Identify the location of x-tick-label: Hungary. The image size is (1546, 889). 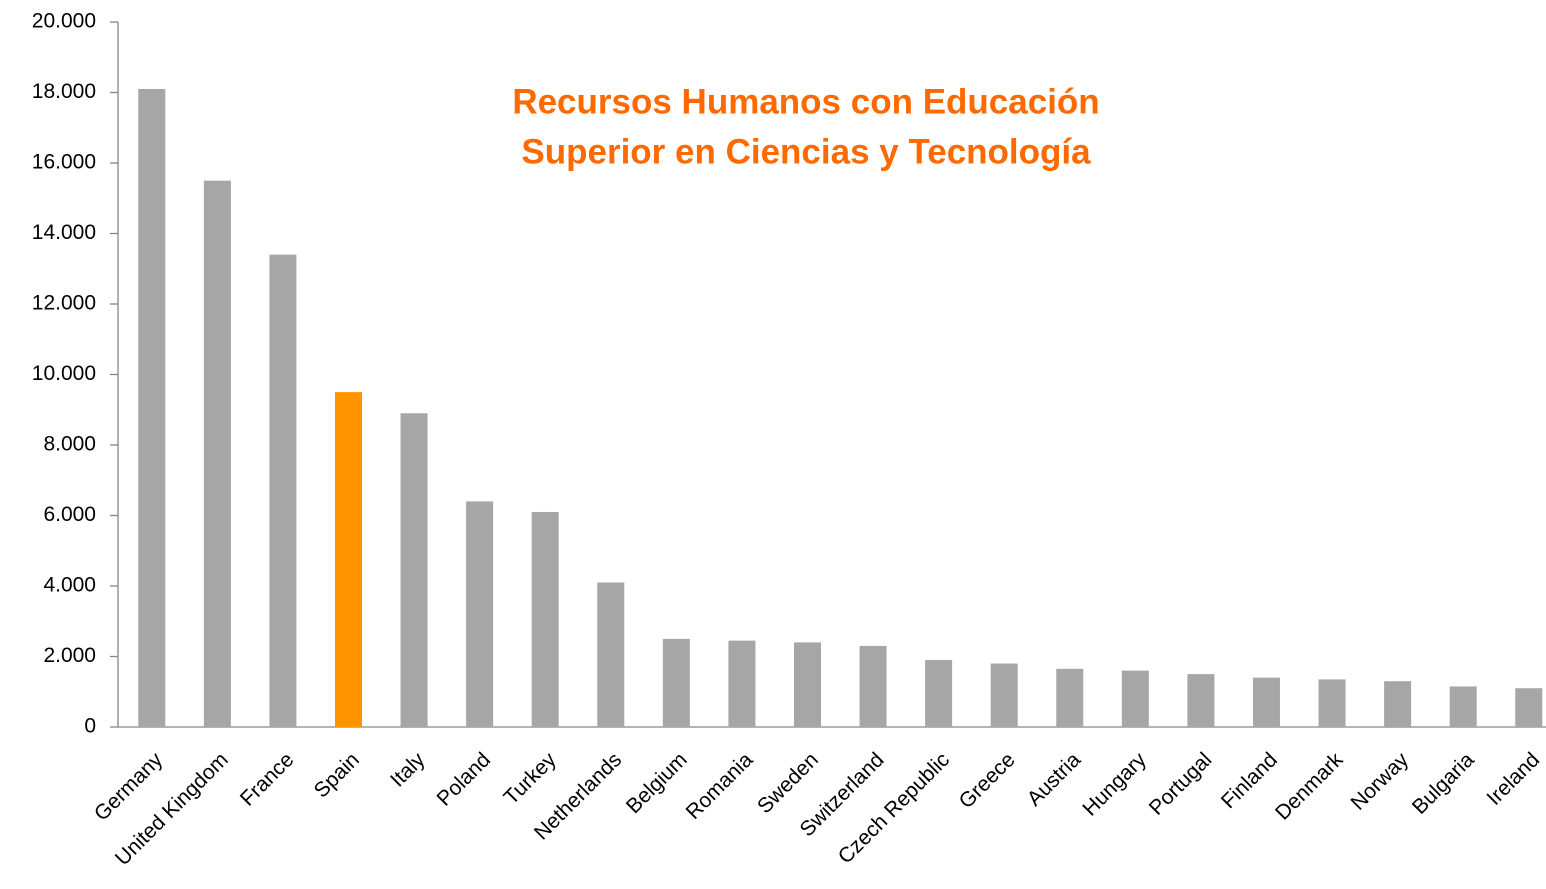
(1114, 784).